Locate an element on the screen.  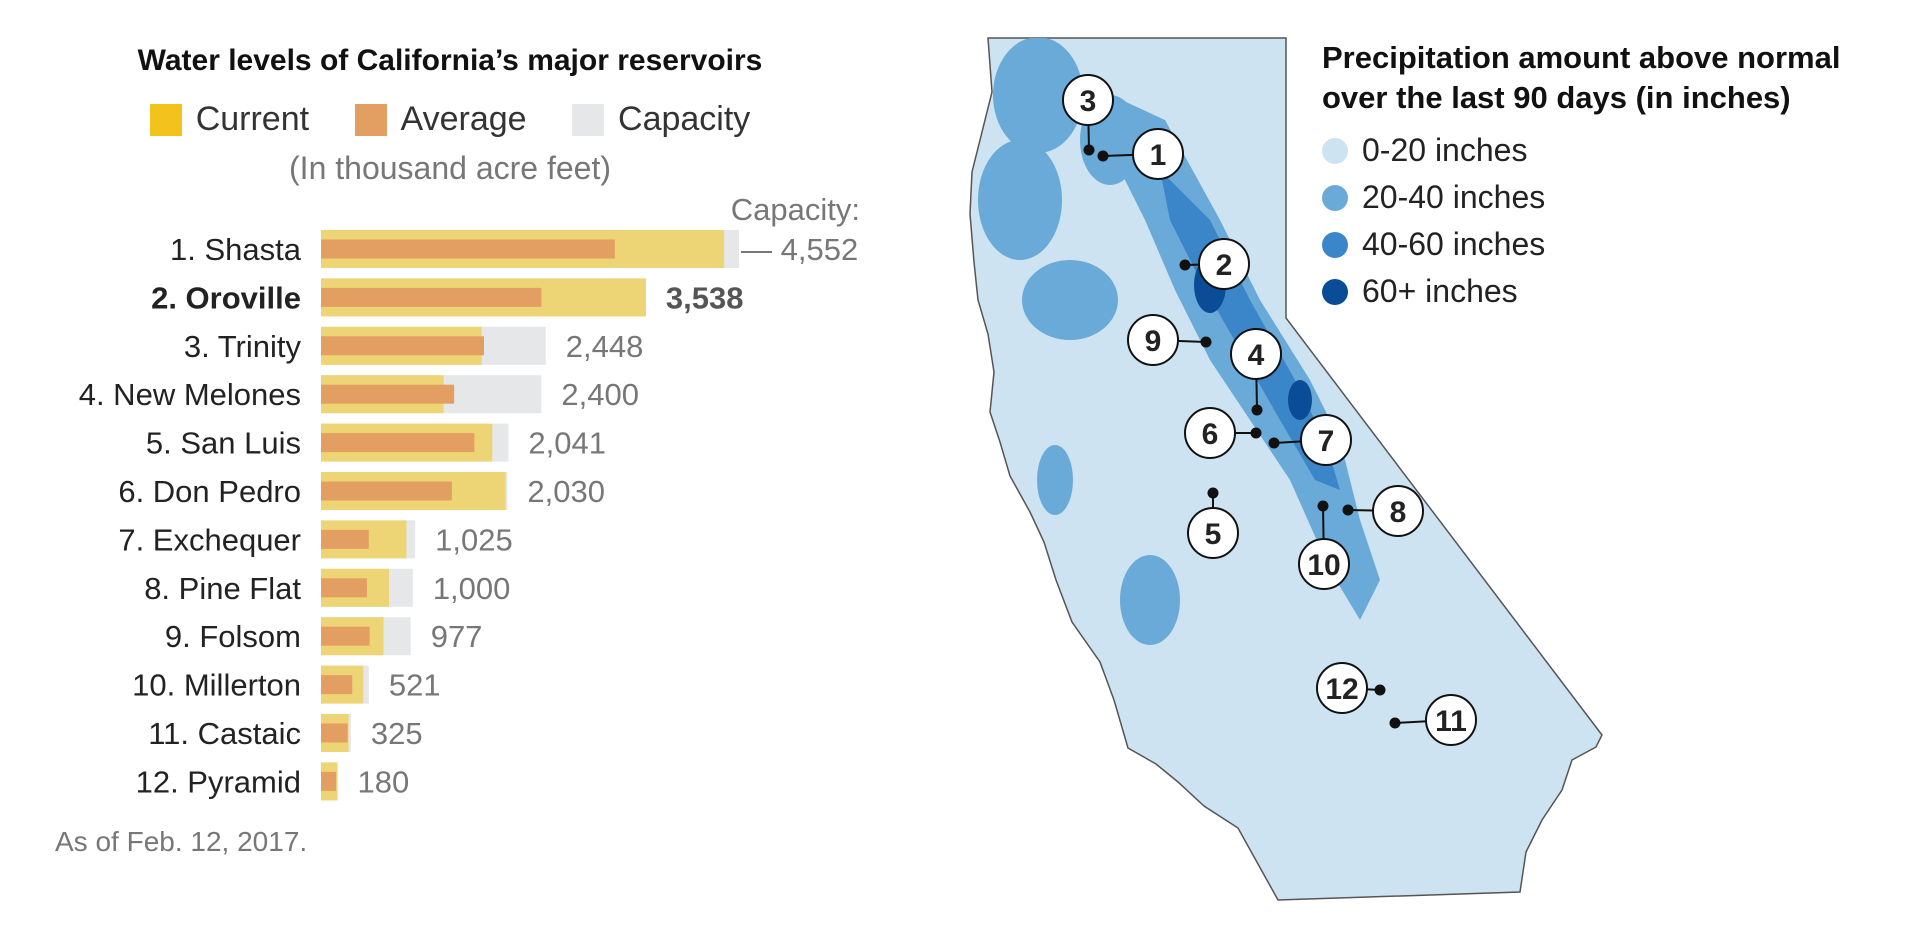
legend-current-label: Current is located at coordinates (252, 119).